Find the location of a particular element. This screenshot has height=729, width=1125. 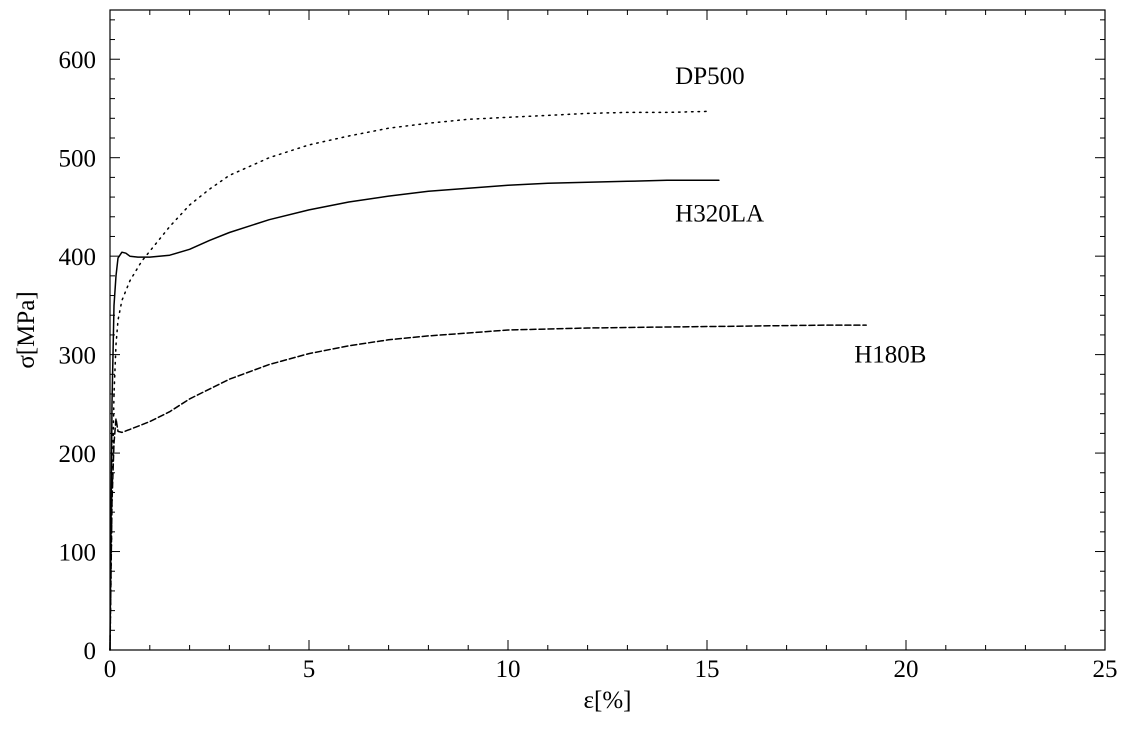

y-tick-label: 400 is located at coordinates (78, 257).